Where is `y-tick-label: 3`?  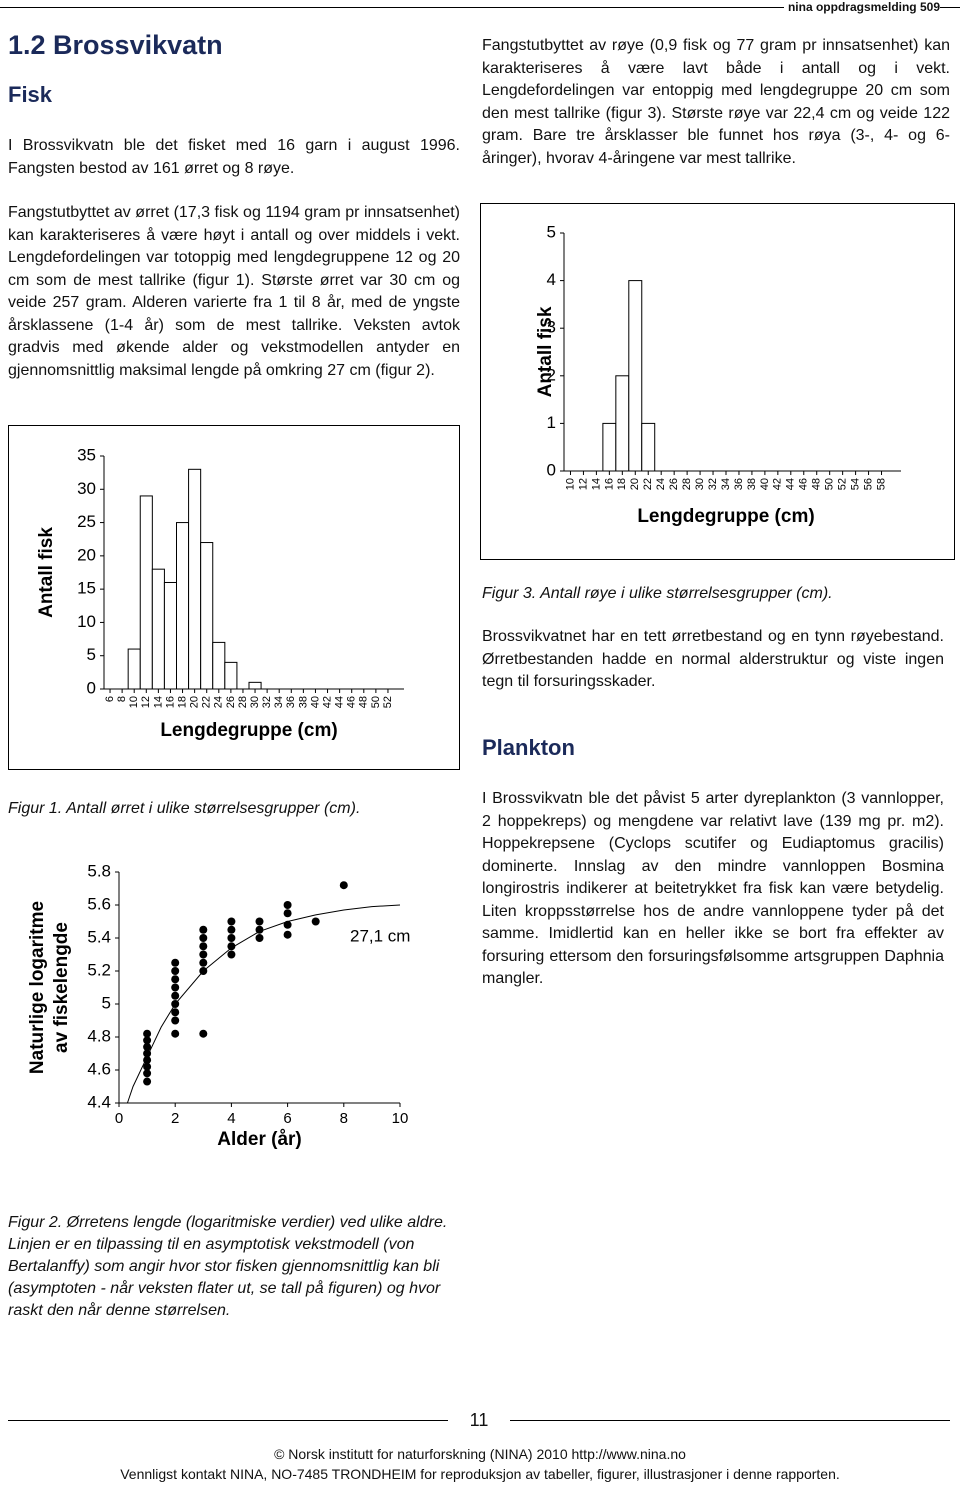 y-tick-label: 3 is located at coordinates (551, 327).